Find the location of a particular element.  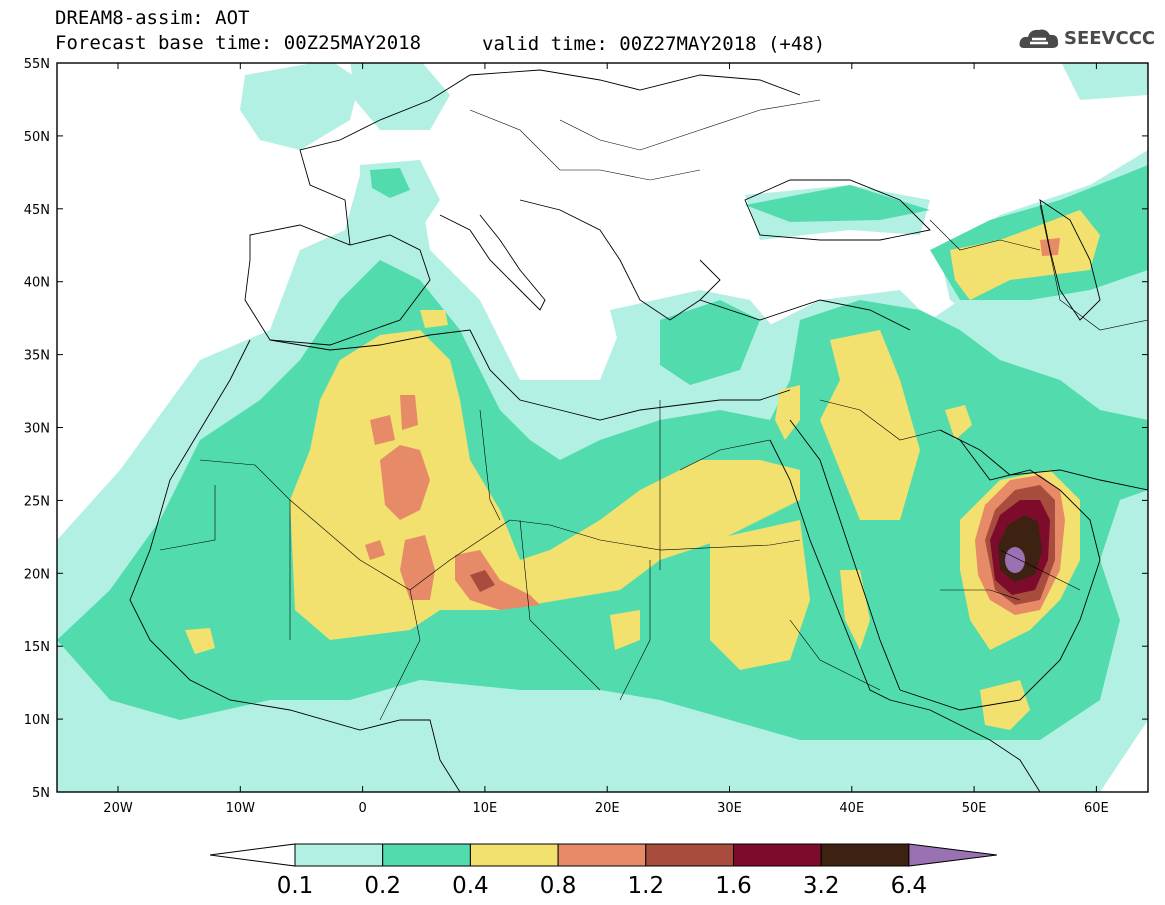

lat-label: 45N is located at coordinates (37, 210).